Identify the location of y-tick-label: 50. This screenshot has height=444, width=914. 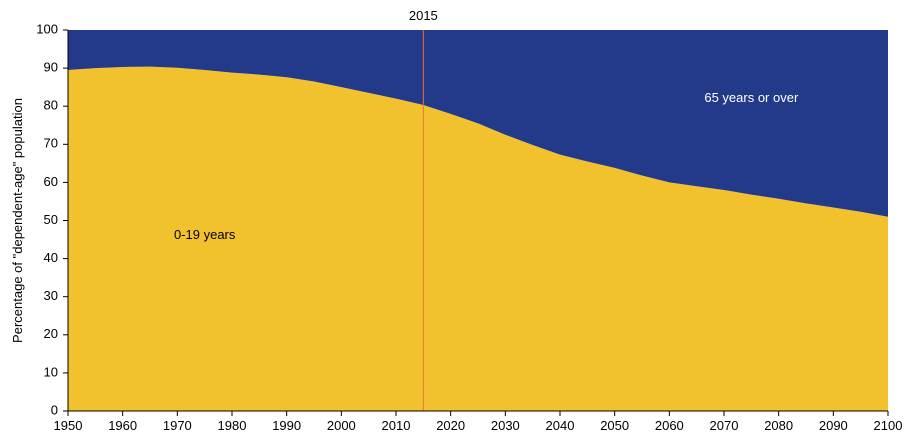
(51, 219).